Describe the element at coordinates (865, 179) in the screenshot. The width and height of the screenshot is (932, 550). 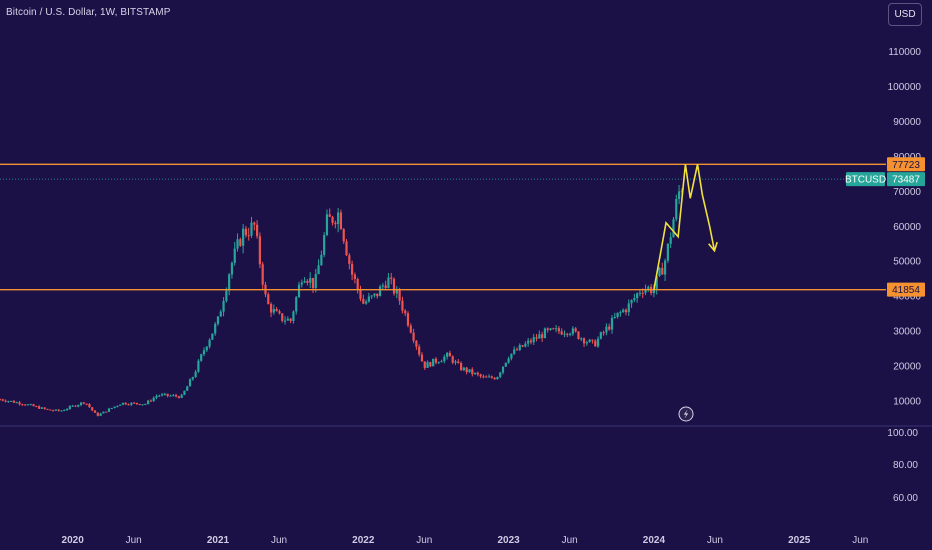
I see `ticker-symbol-tag` at that location.